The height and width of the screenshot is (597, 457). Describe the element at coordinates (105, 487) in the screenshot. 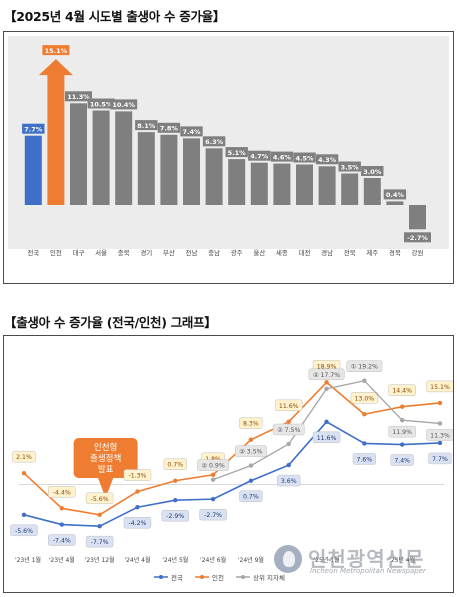

I see `annotation-arrow-icon` at that location.